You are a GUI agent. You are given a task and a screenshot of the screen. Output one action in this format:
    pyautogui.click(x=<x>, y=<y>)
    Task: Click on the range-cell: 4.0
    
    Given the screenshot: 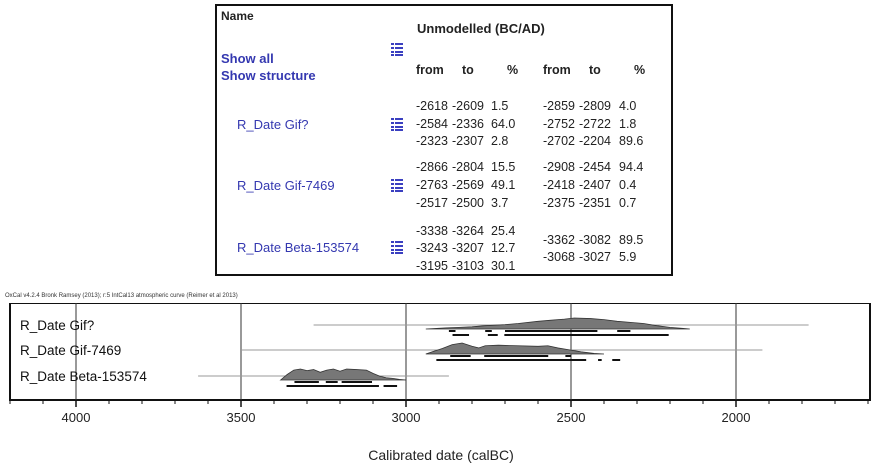 What is the action you would take?
    pyautogui.click(x=628, y=106)
    